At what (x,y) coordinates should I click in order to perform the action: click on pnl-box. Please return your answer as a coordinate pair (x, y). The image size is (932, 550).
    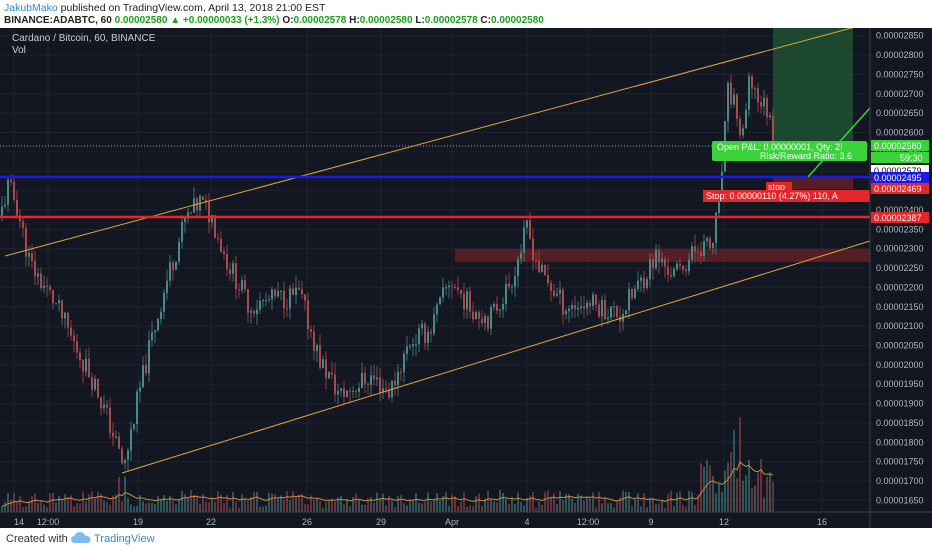
    Looking at the image, I should click on (789, 151).